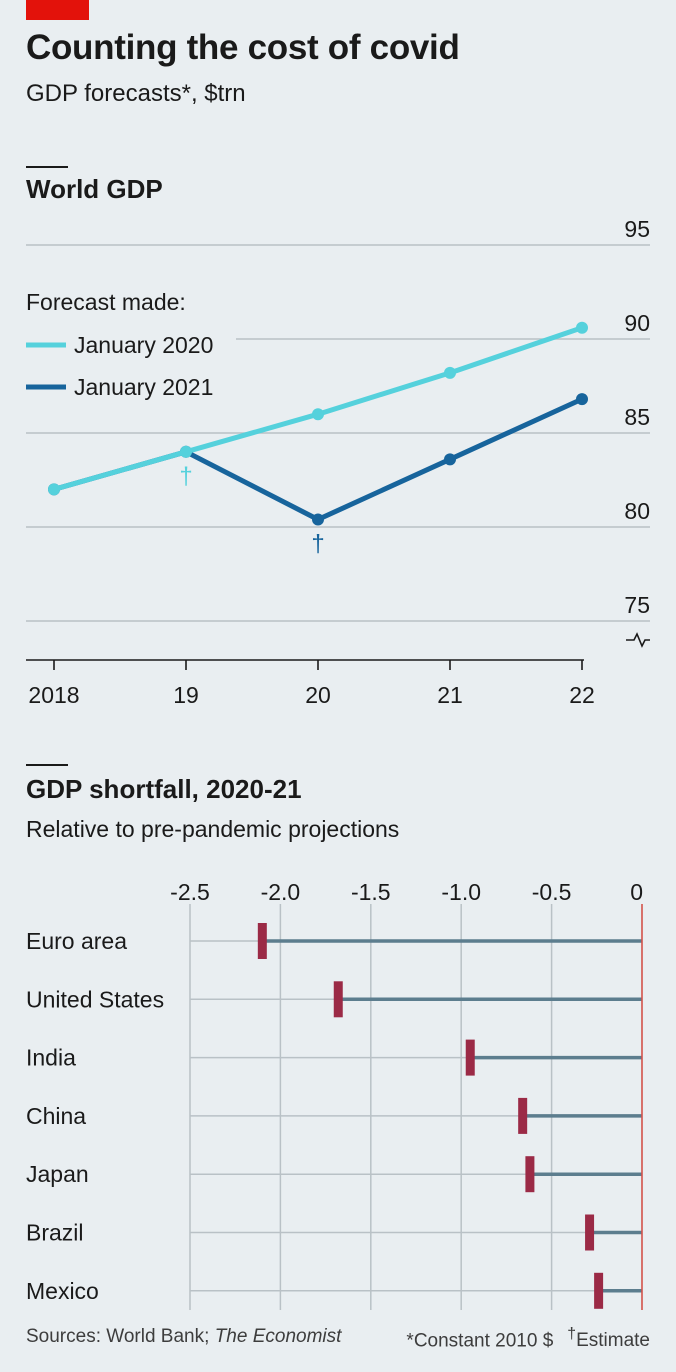 This screenshot has height=1372, width=676. What do you see at coordinates (54, 489) in the screenshot?
I see `data-point-january-2020-2018` at bounding box center [54, 489].